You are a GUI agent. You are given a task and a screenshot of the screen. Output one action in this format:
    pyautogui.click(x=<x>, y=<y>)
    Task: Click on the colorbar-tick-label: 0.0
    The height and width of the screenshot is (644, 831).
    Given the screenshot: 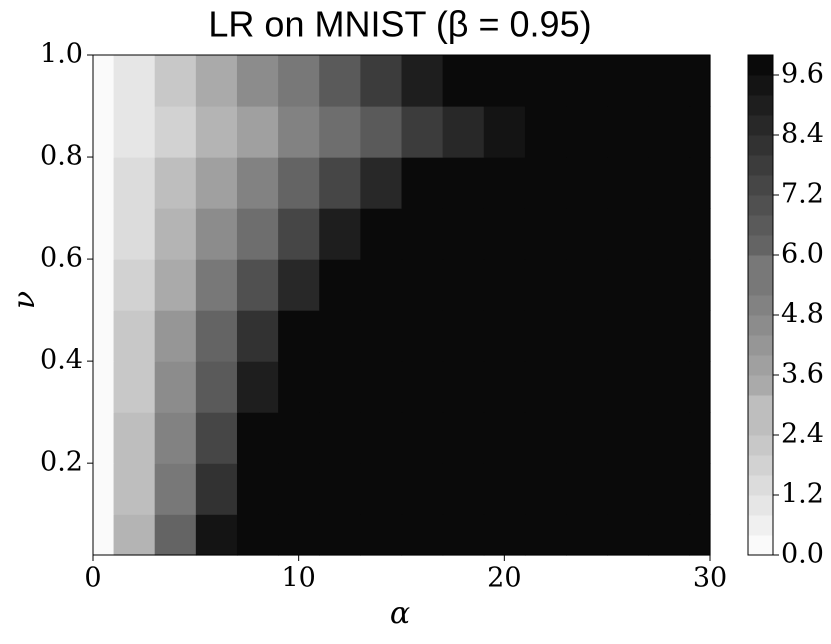 What is the action you would take?
    pyautogui.click(x=802, y=554)
    